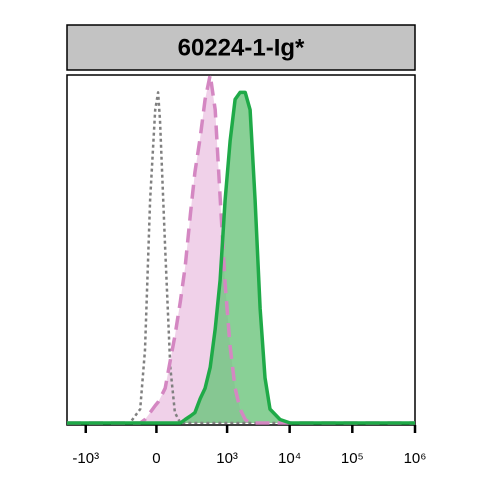 This screenshot has width=490, height=495. I want to click on x-tick-label: 10³, so click(227, 458).